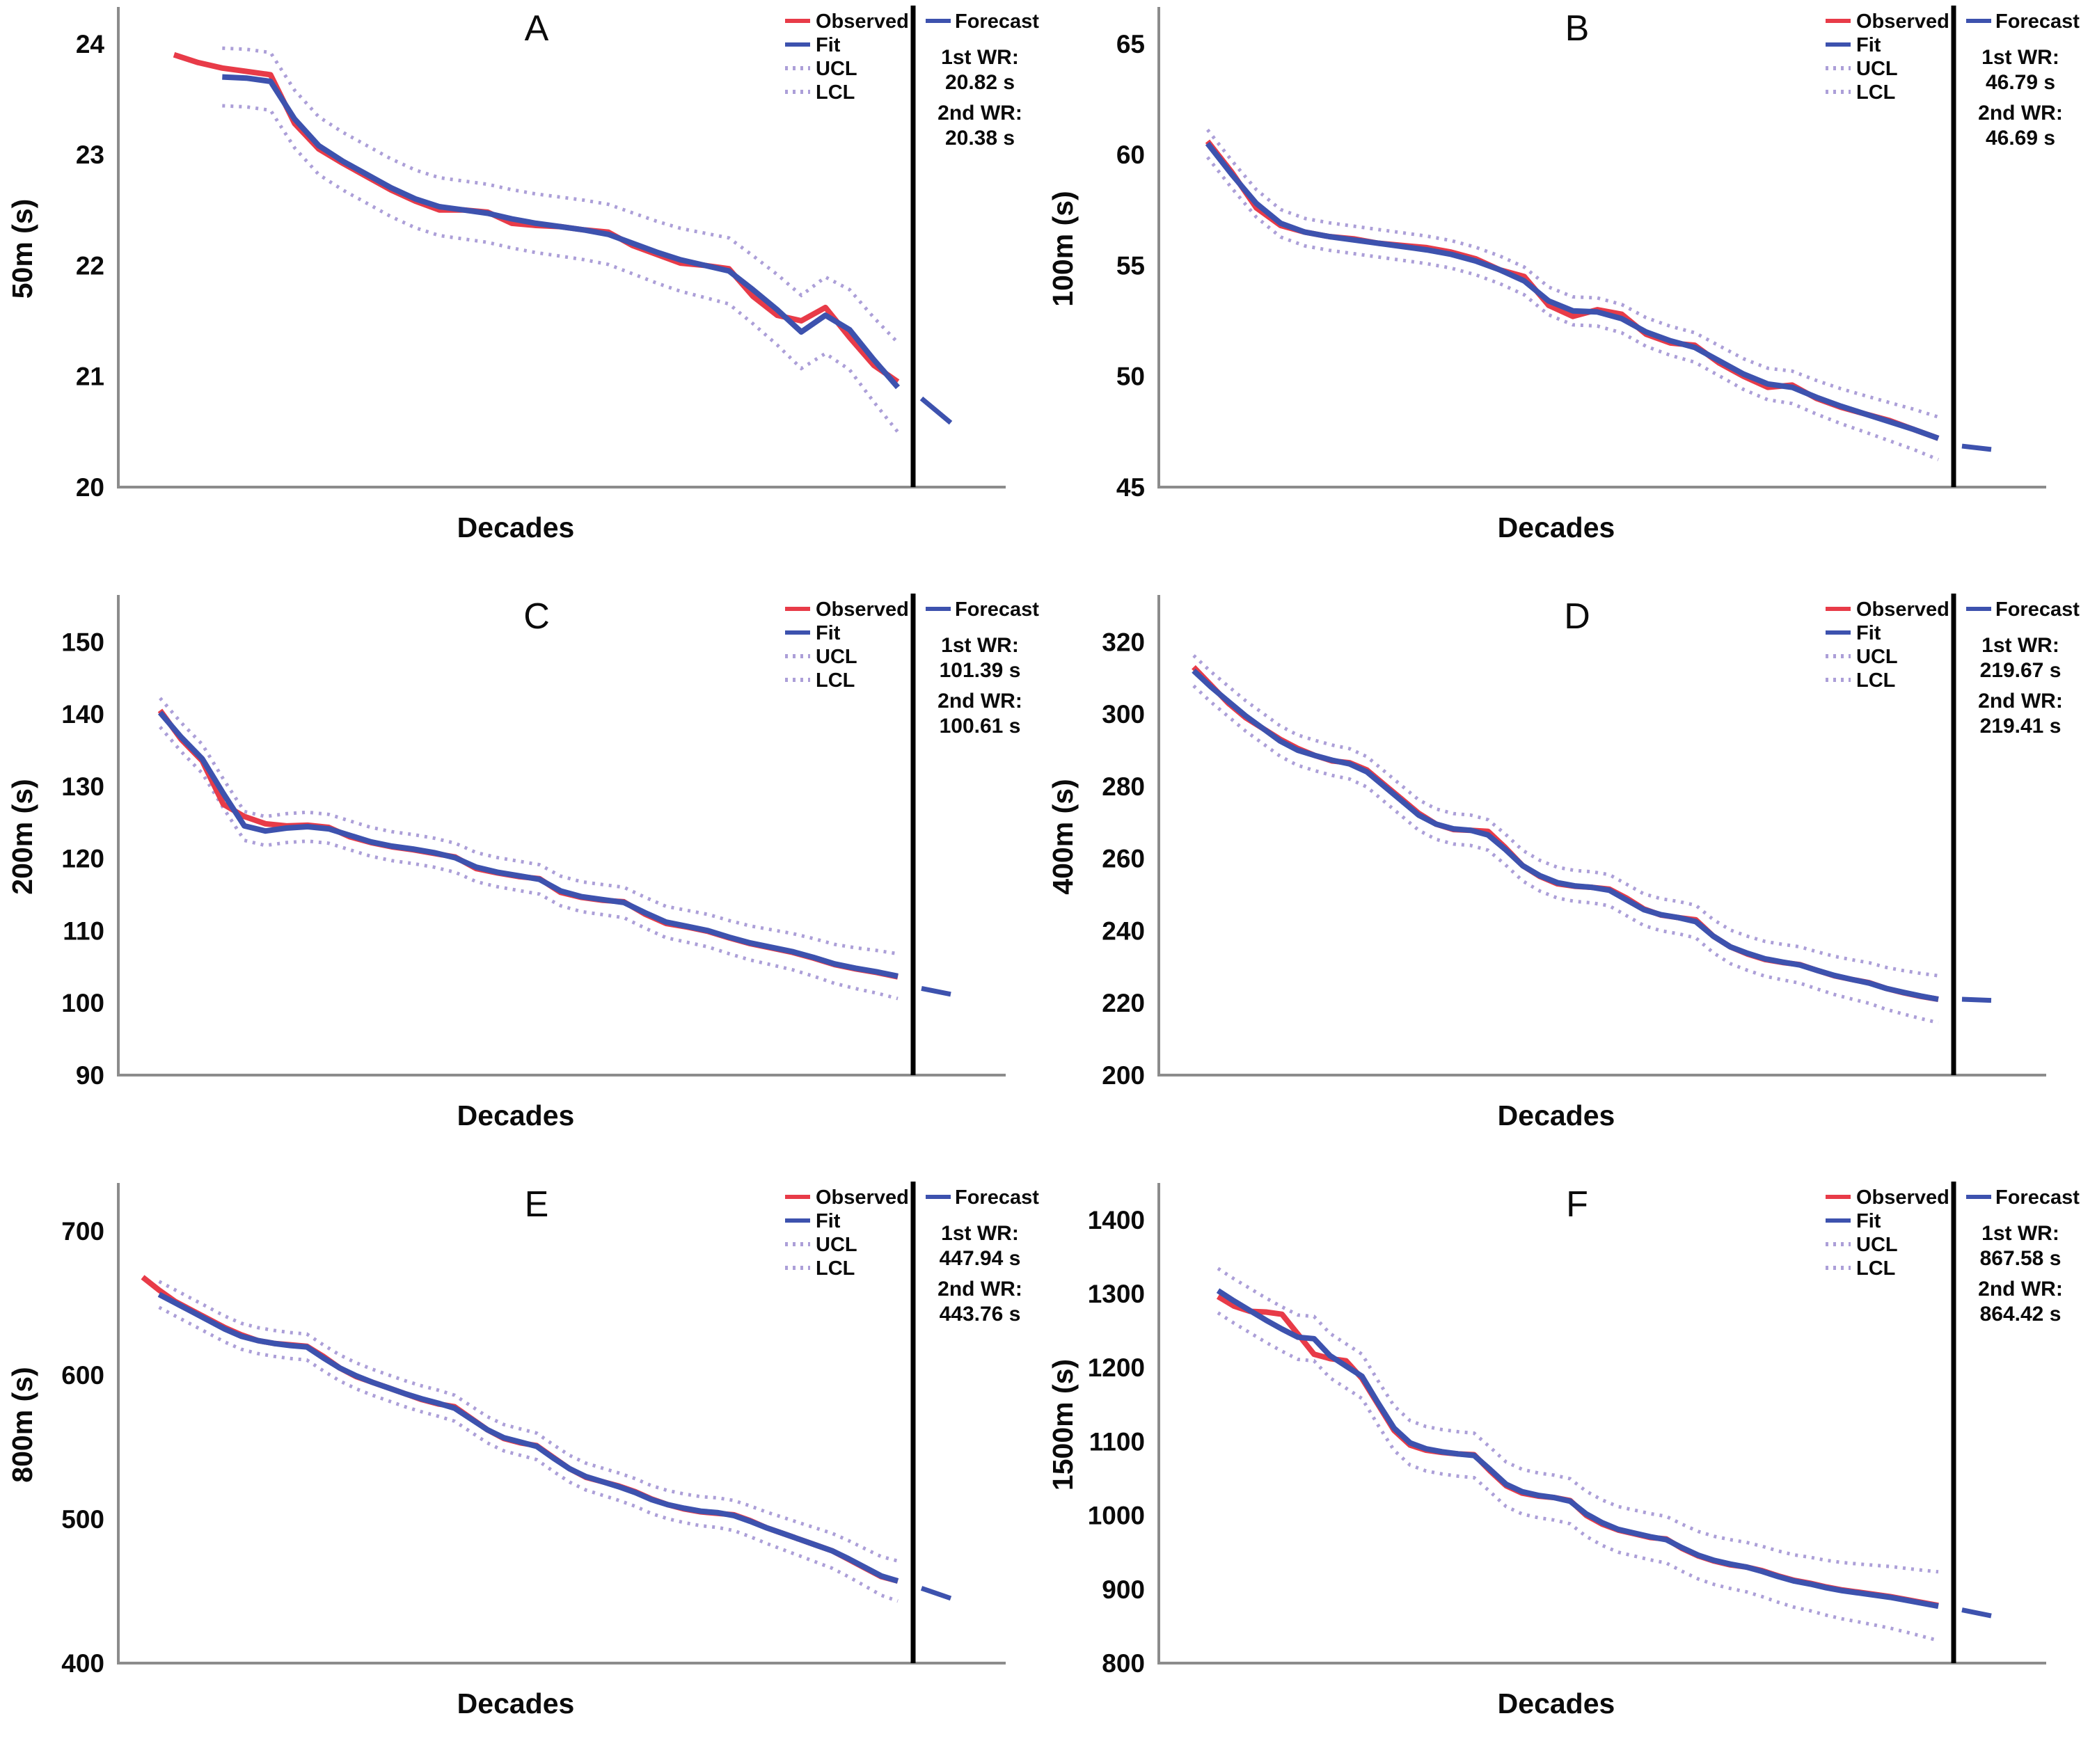  What do you see at coordinates (1578, 28) in the screenshot?
I see `panel-letter: B` at bounding box center [1578, 28].